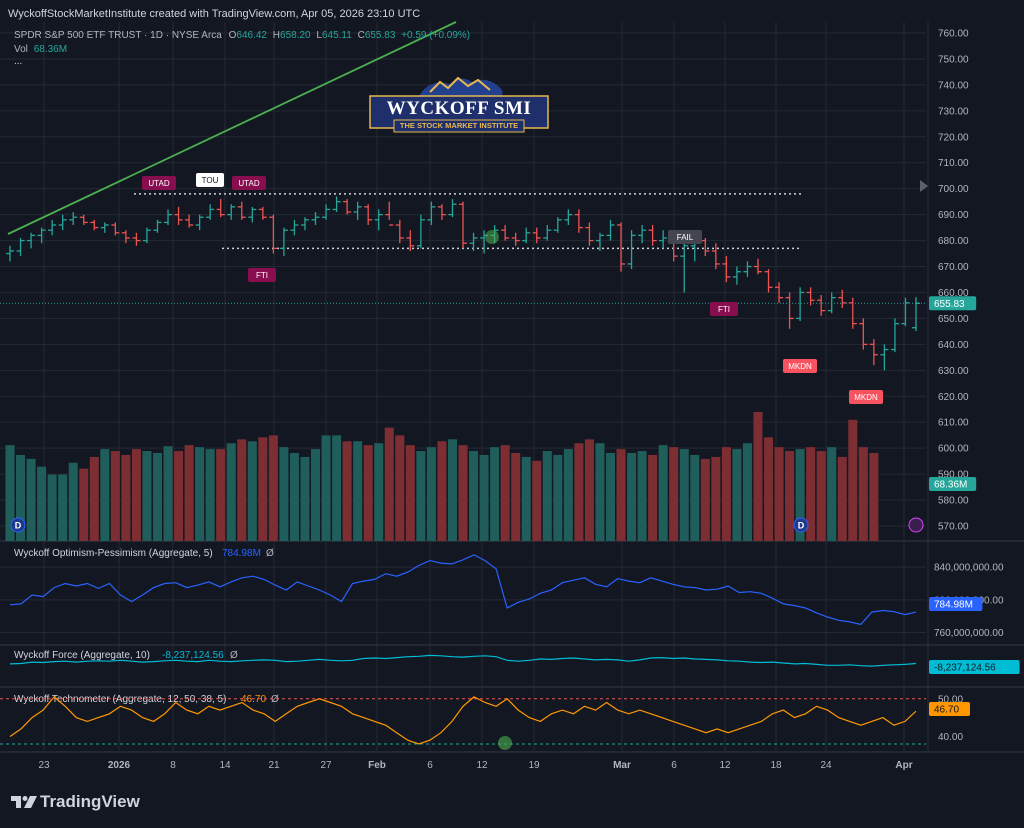 Image resolution: width=1024 pixels, height=828 pixels. I want to click on axis-badge-text: 46.70, so click(946, 710).